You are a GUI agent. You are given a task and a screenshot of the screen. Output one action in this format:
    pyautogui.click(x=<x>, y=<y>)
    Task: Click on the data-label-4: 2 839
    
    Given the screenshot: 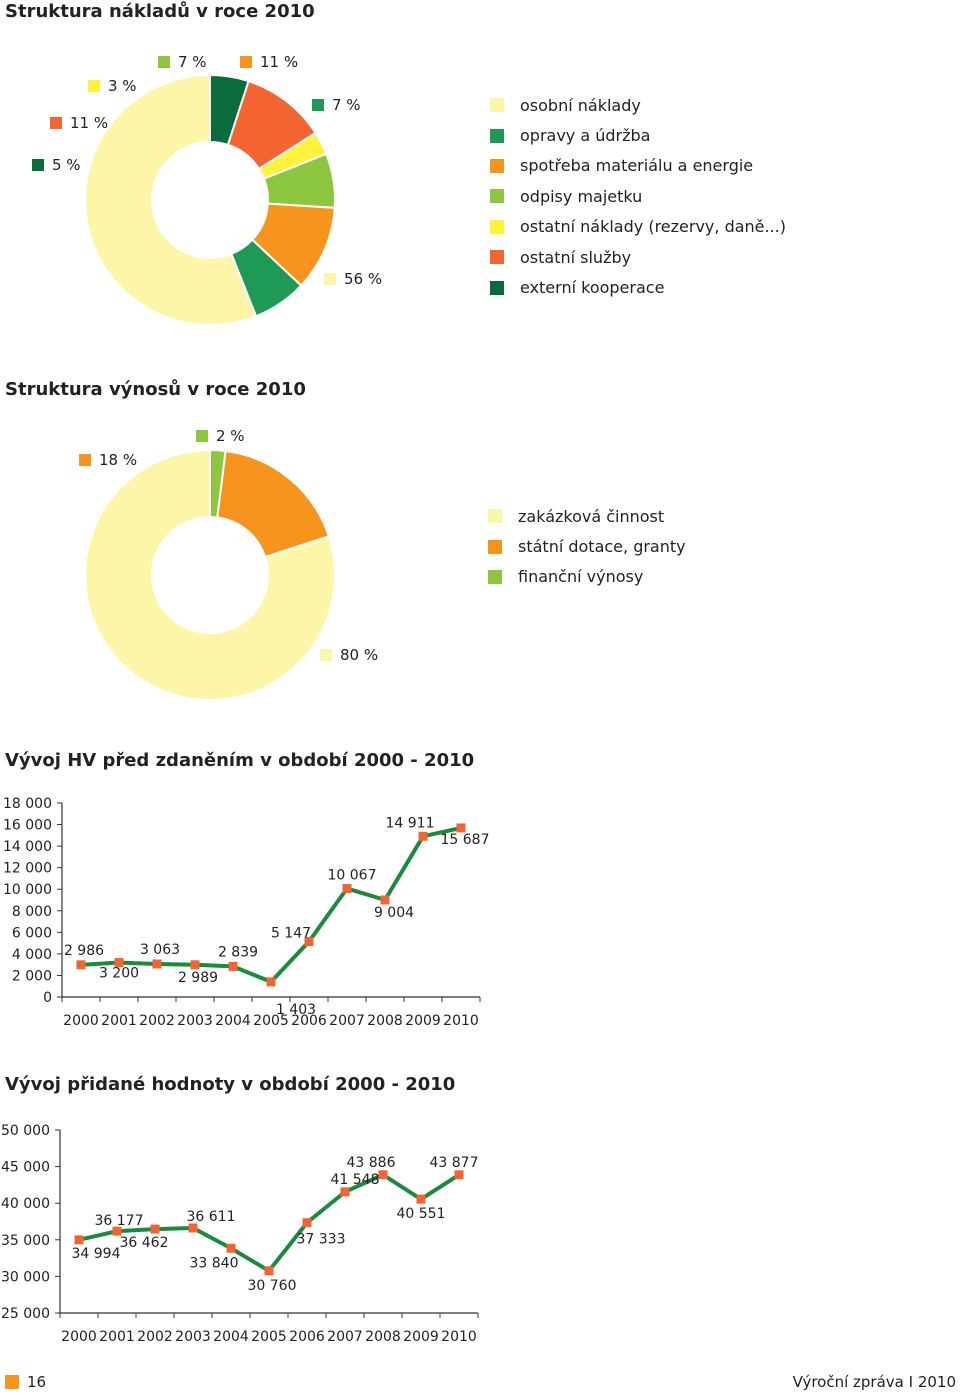 What is the action you would take?
    pyautogui.click(x=238, y=952)
    